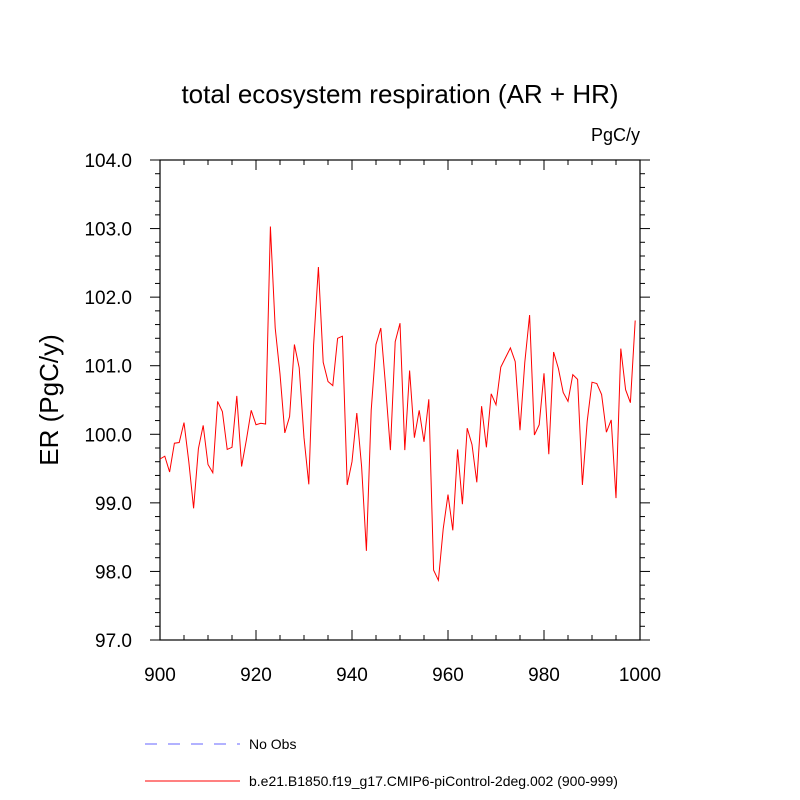 The width and height of the screenshot is (800, 800). Describe the element at coordinates (256, 675) in the screenshot. I see `x-tick-label: 920` at that location.